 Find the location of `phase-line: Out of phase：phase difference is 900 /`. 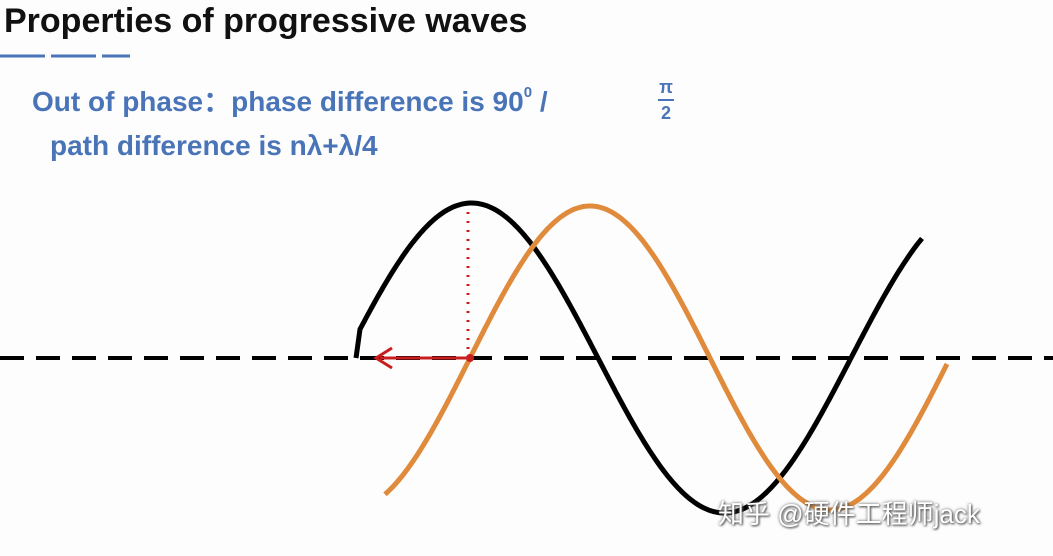

phase-line: Out of phase：phase difference is 900 / is located at coordinates (290, 100).